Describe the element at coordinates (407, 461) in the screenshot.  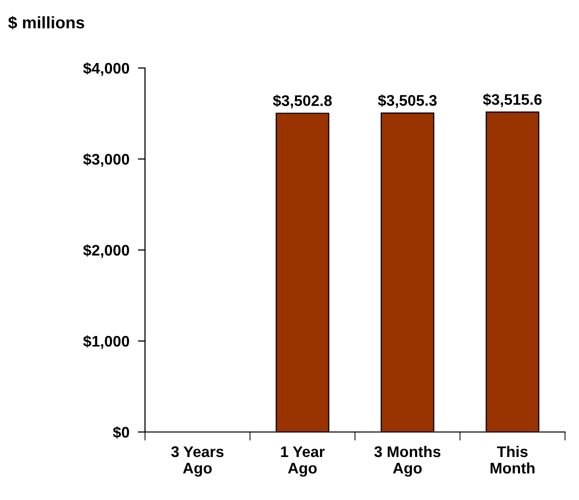
I see `x-tick-label: 3 Months Ago` at that location.